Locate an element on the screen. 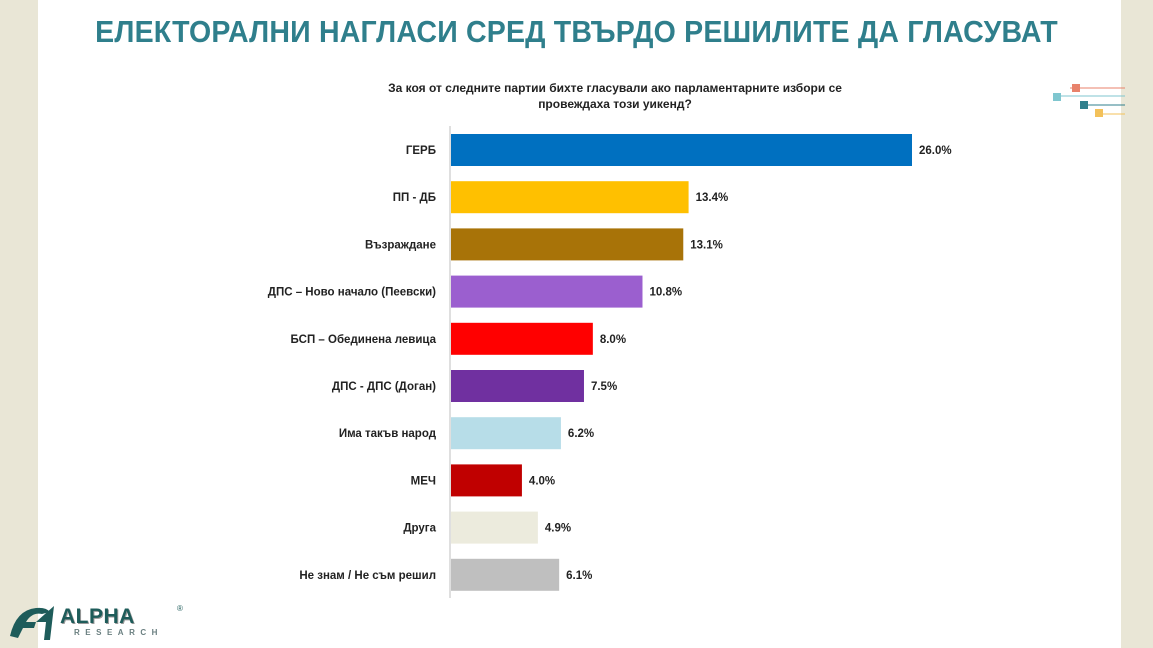 Image resolution: width=1153 pixels, height=648 pixels. category-label-4: БСП – Обединена левица is located at coordinates (364, 340).